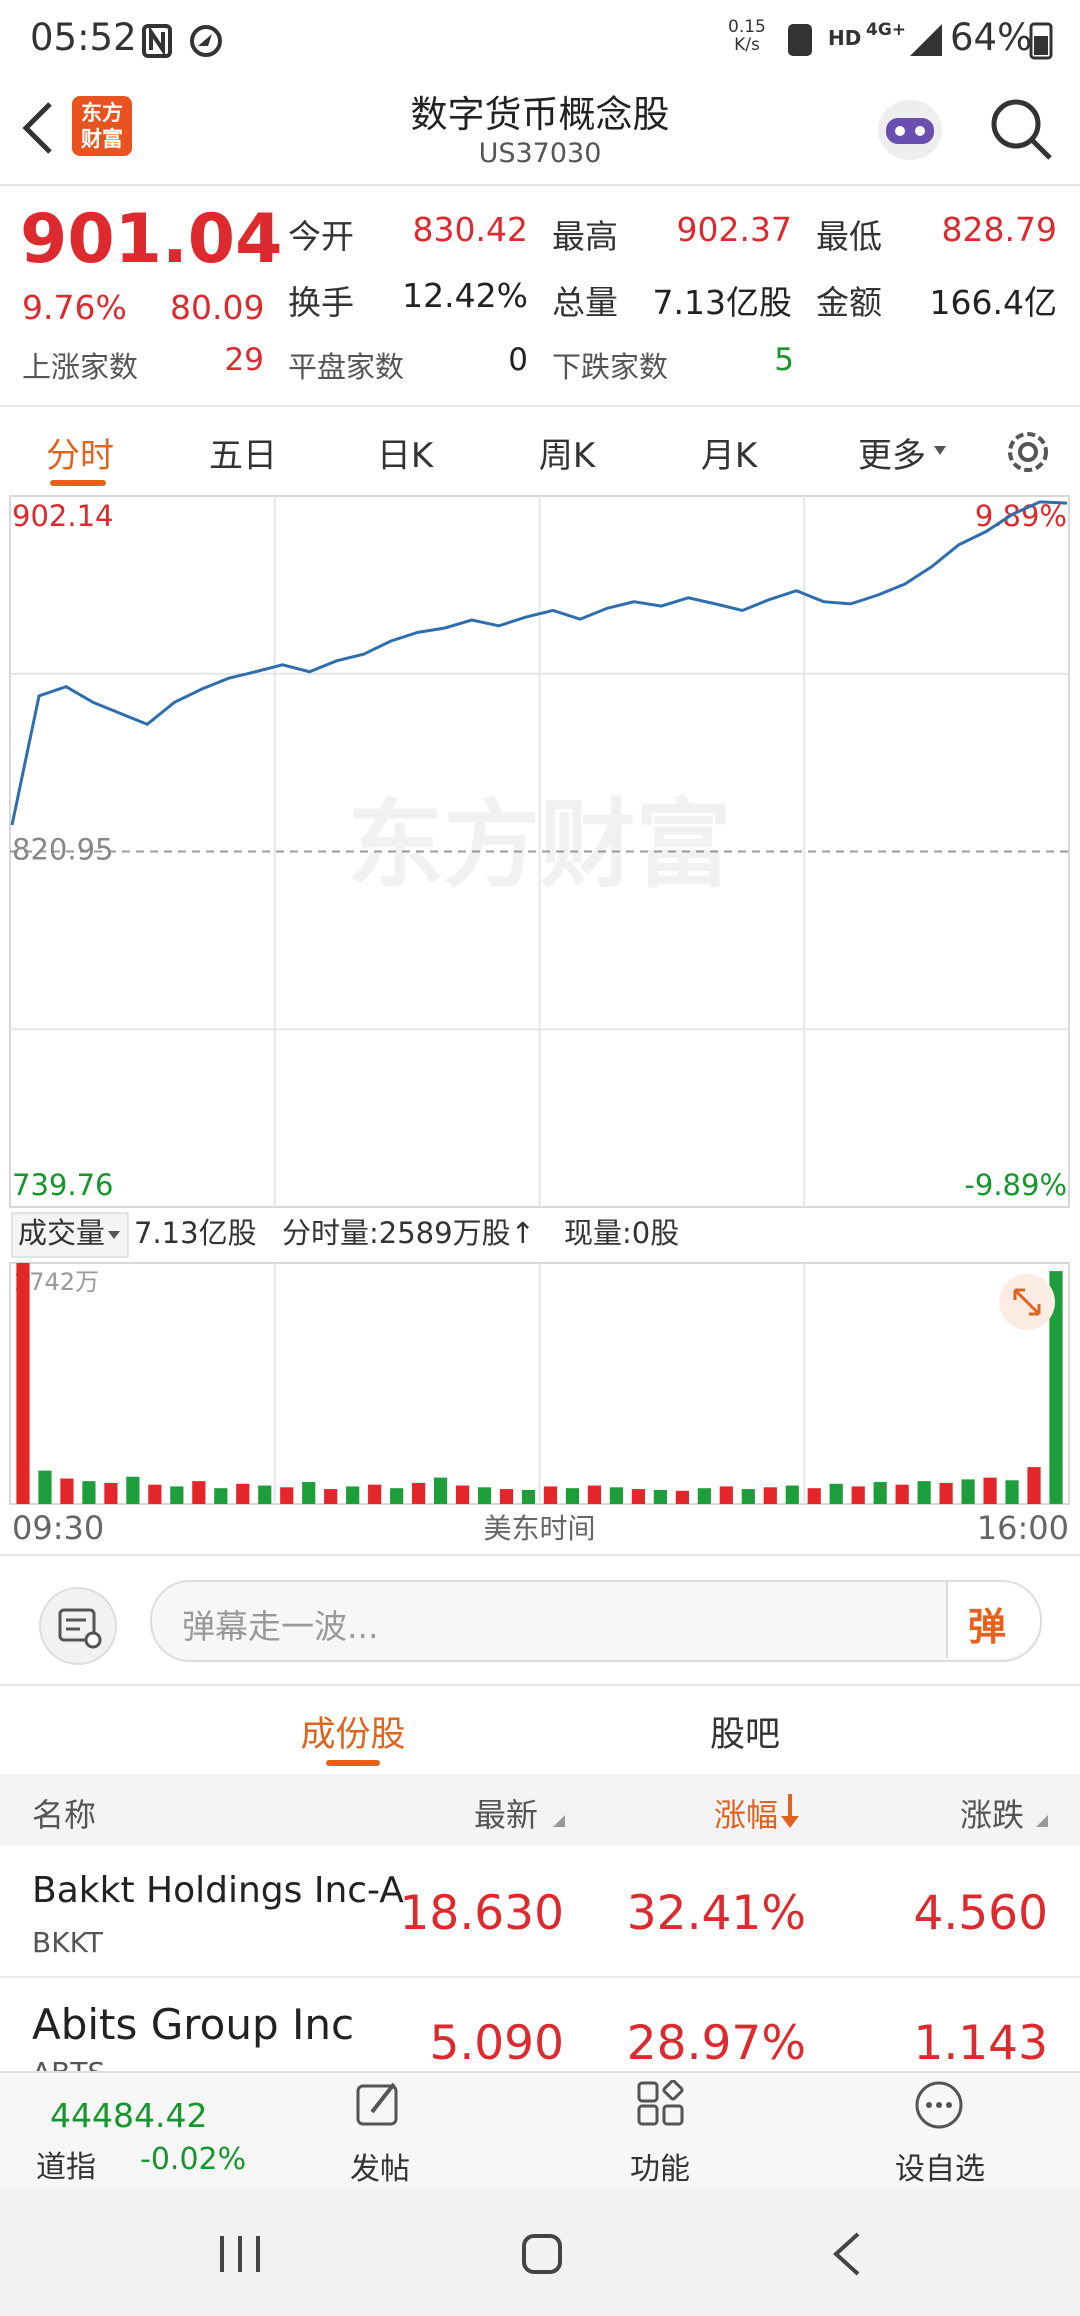  Describe the element at coordinates (1028, 452) in the screenshot. I see `settings-button` at that location.